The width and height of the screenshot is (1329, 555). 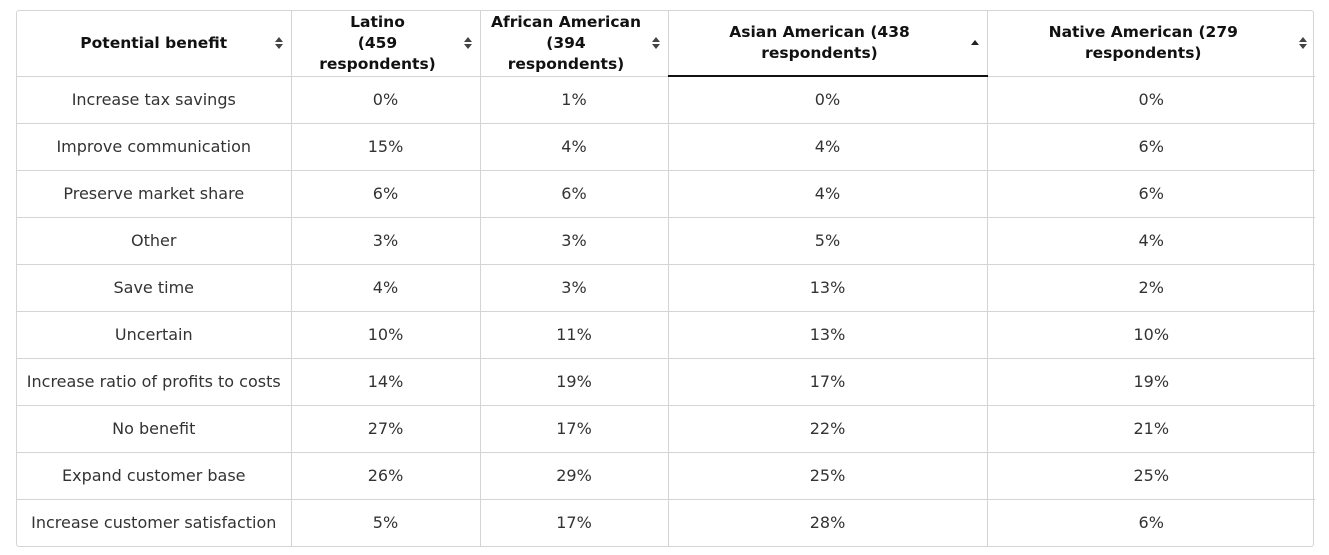 I want to click on cell-native-american: 4%, so click(x=1151, y=241).